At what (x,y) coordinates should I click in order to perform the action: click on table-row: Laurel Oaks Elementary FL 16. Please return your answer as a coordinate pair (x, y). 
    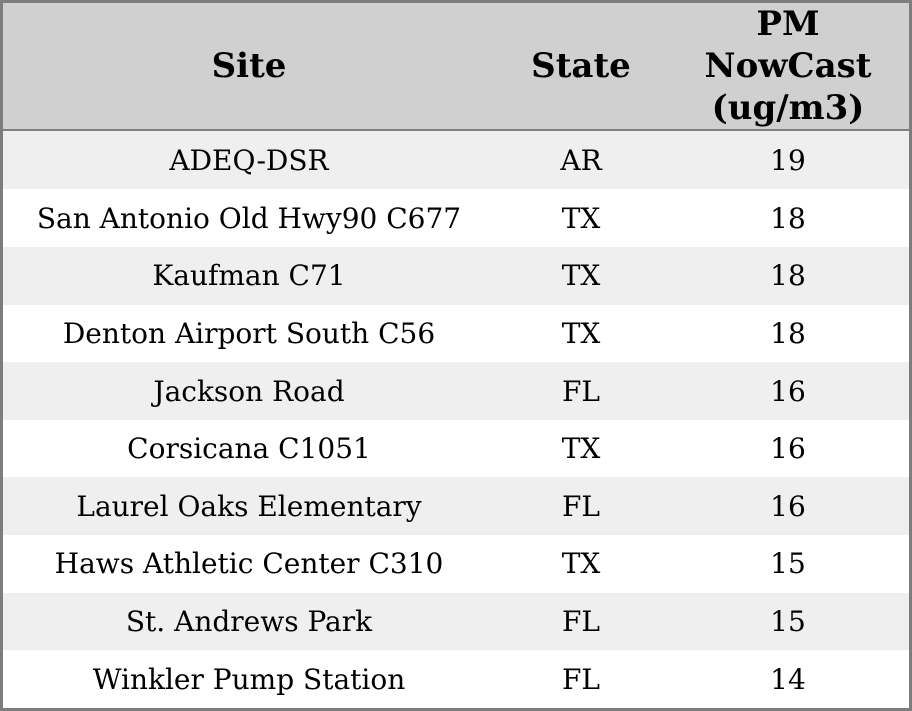
    Looking at the image, I should click on (456, 506).